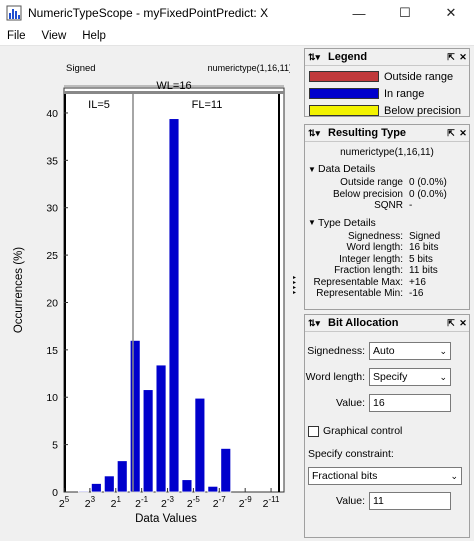  What do you see at coordinates (359, 13) in the screenshot?
I see `minimize-button: —` at bounding box center [359, 13].